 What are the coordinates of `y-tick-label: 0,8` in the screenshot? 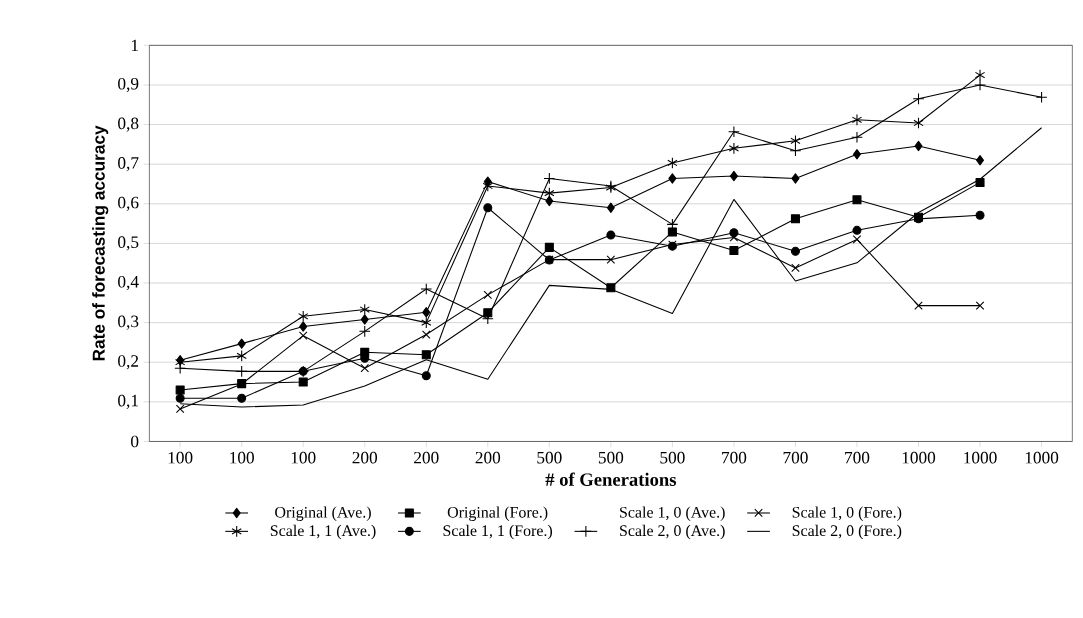 It's located at (128, 124).